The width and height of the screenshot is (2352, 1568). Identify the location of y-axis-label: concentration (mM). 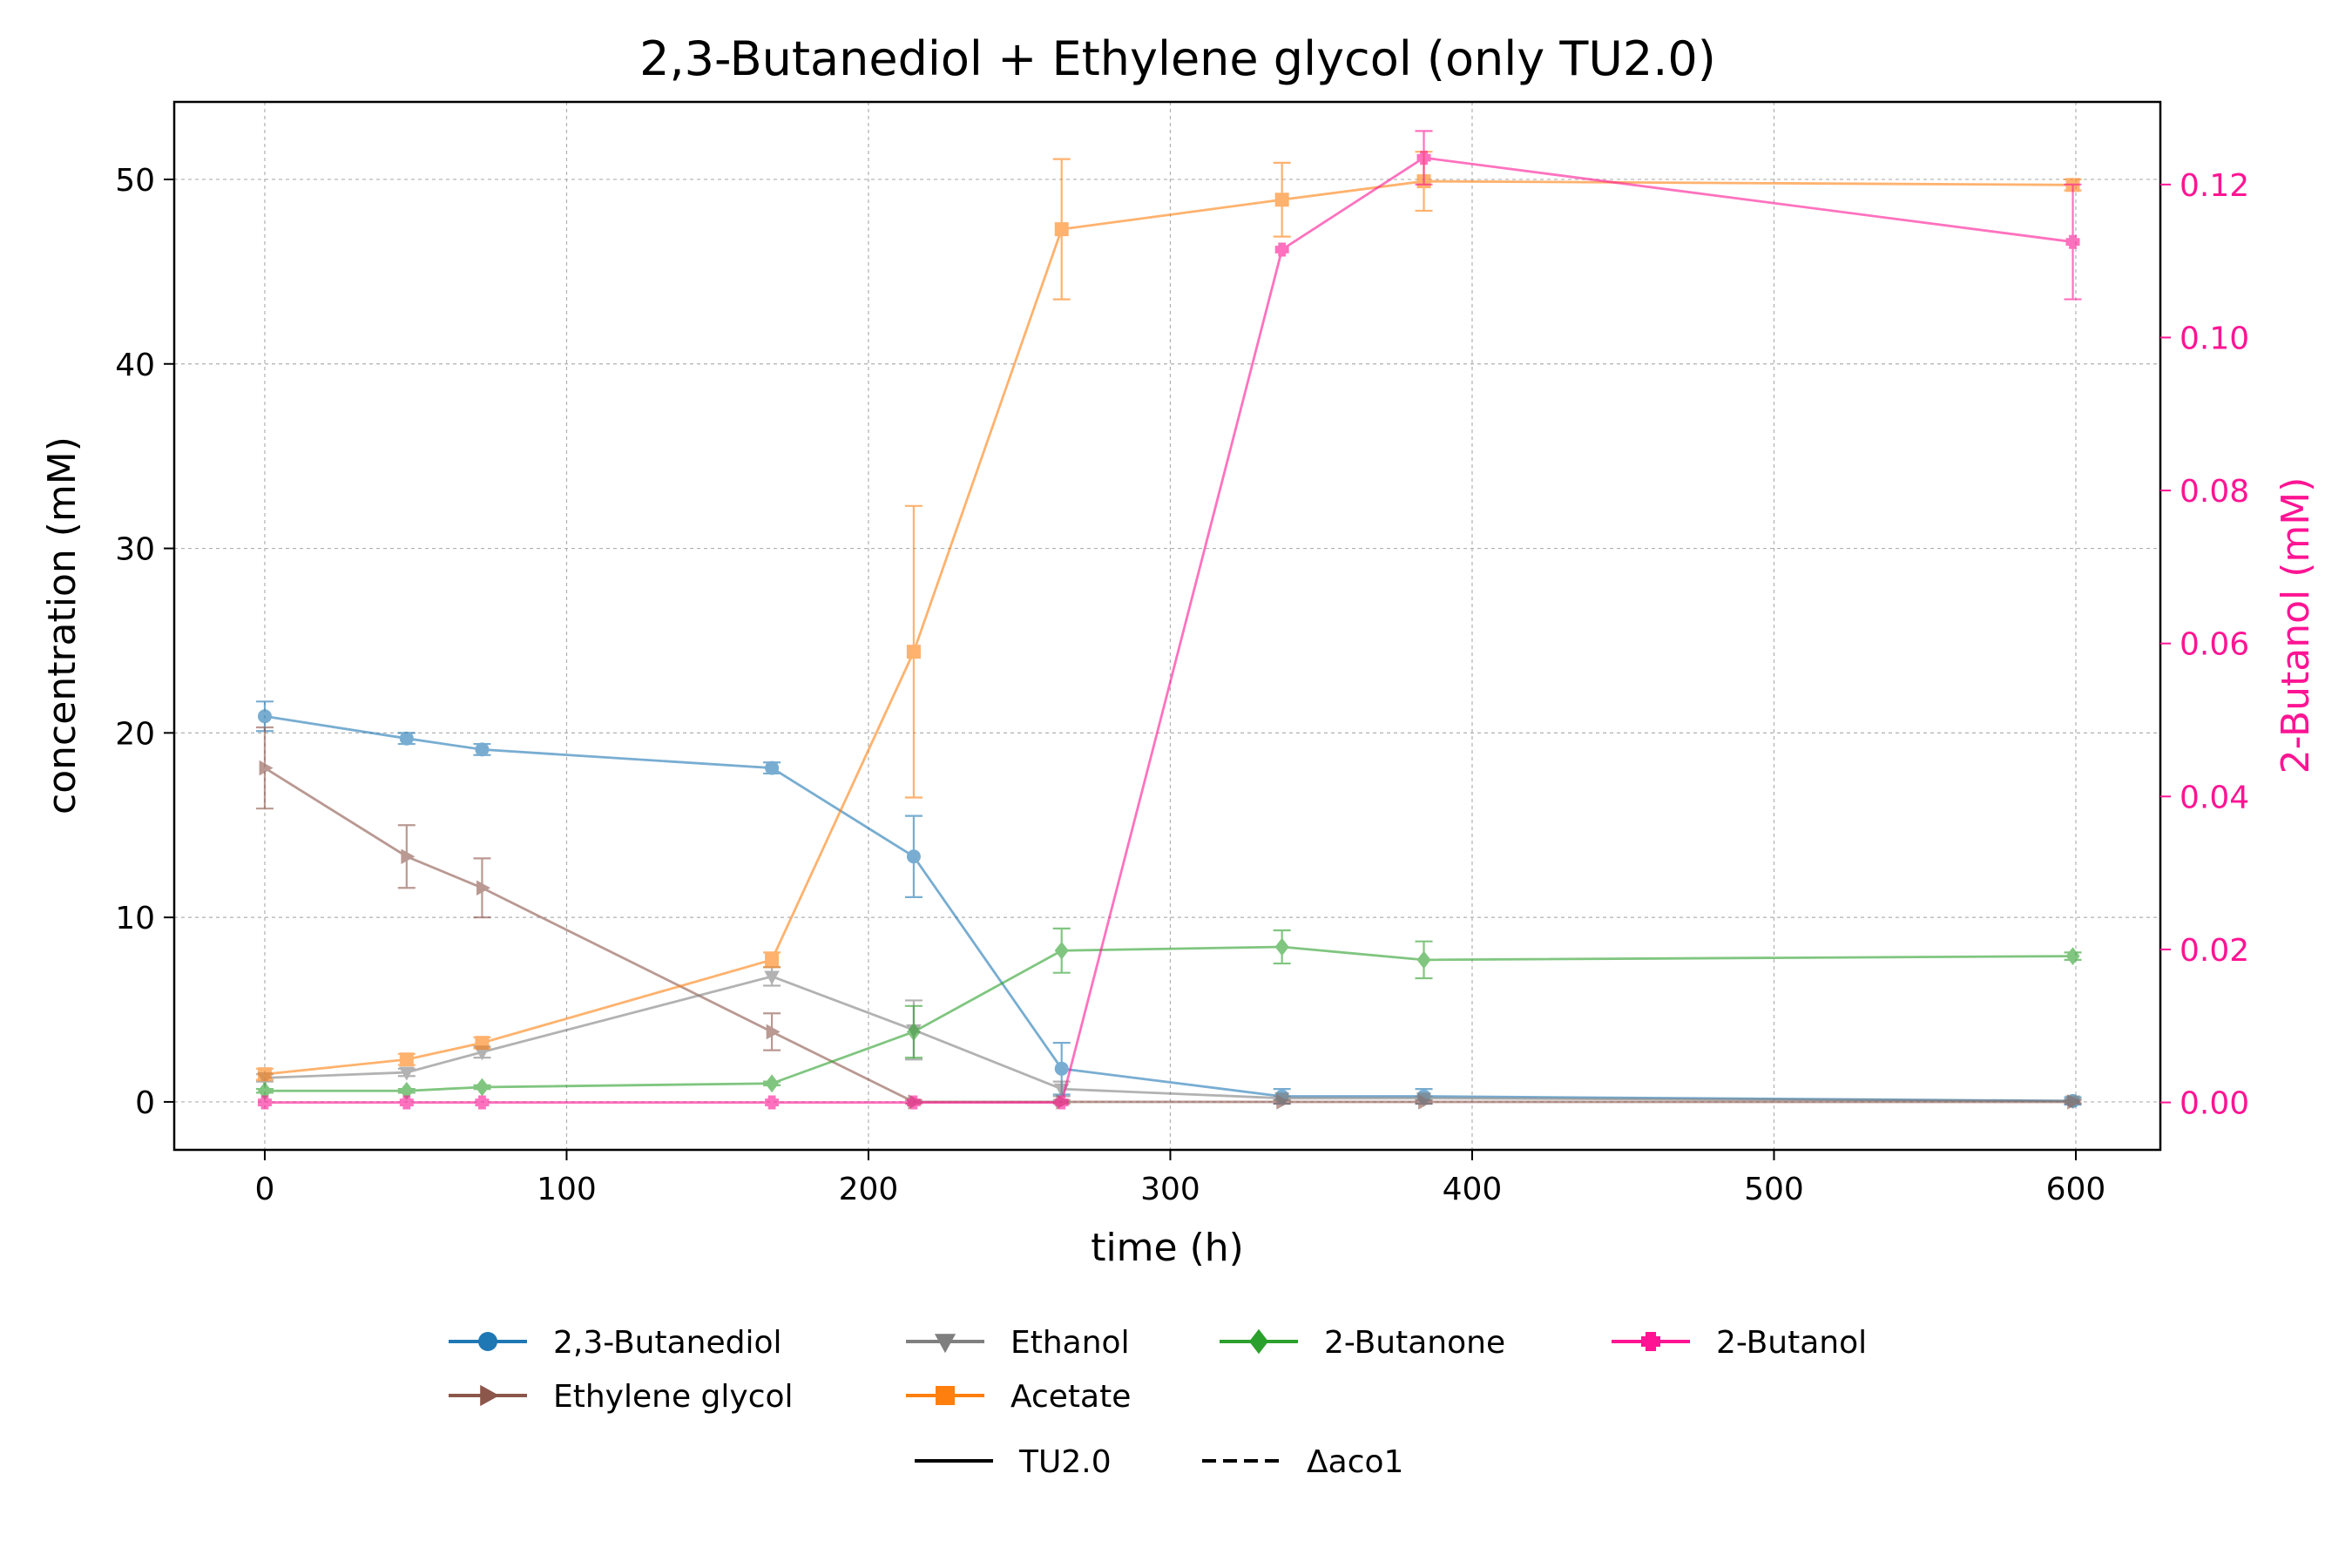
(62, 625).